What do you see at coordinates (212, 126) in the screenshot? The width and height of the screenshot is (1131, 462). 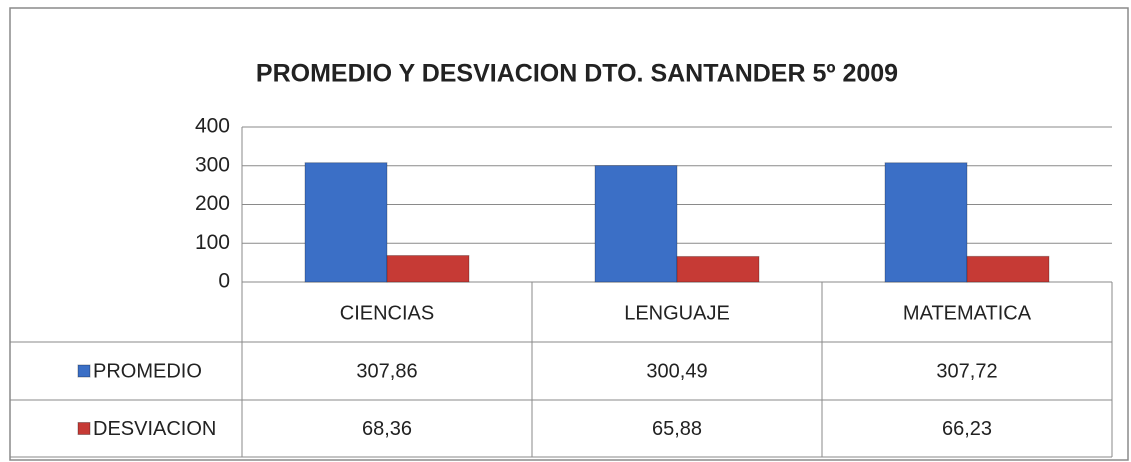 I see `y-tick-label: 400` at bounding box center [212, 126].